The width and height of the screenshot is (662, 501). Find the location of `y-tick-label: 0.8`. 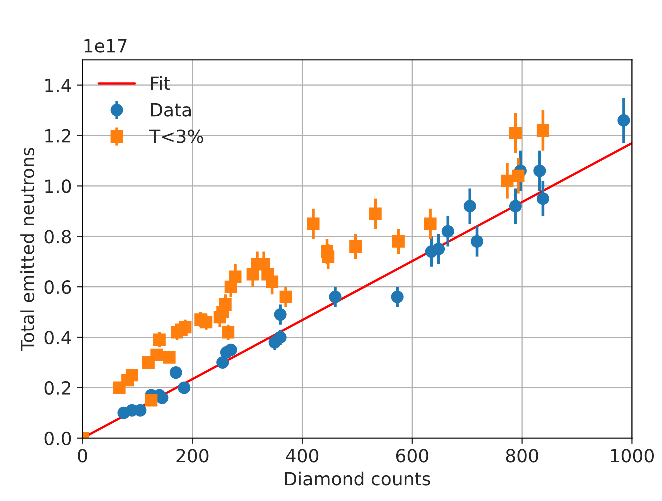

y-tick-label: 0.8 is located at coordinates (58, 237).